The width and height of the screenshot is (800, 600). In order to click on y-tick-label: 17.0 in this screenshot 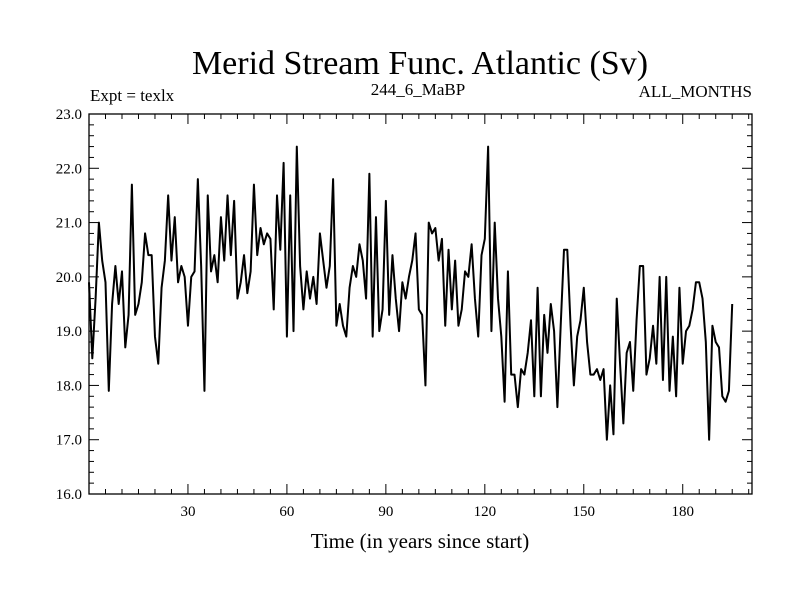, I will do `click(69, 441)`.